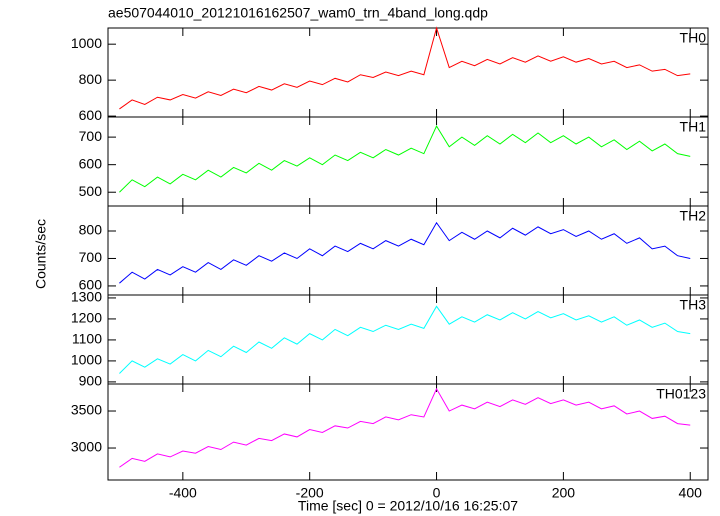 The width and height of the screenshot is (720, 516). What do you see at coordinates (693, 305) in the screenshot?
I see `panel-label: TH3` at bounding box center [693, 305].